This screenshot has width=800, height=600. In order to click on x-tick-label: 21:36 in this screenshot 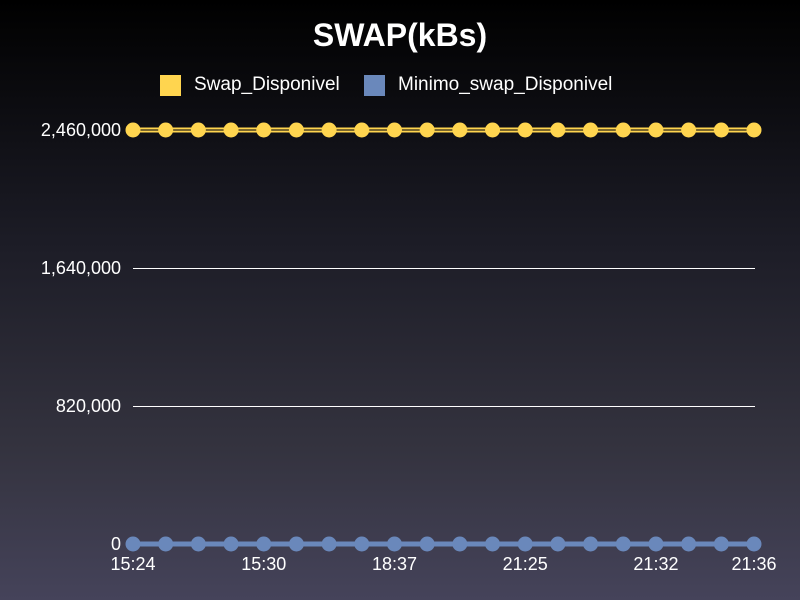, I will do `click(753, 564)`.